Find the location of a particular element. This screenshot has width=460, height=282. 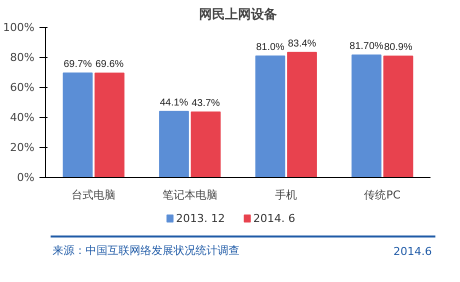

legend-label: 2014. 6 is located at coordinates (274, 218).